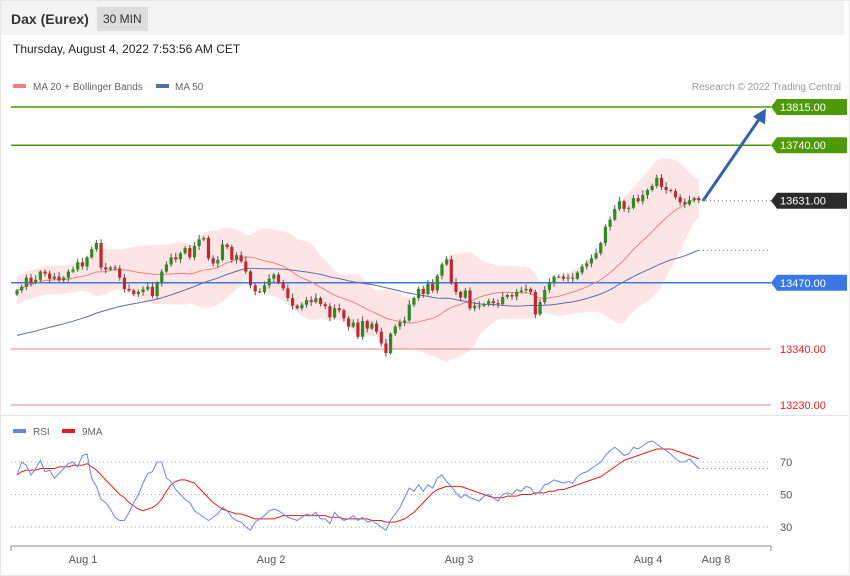  What do you see at coordinates (41, 432) in the screenshot?
I see `rsi-legend-label: RSI` at bounding box center [41, 432].